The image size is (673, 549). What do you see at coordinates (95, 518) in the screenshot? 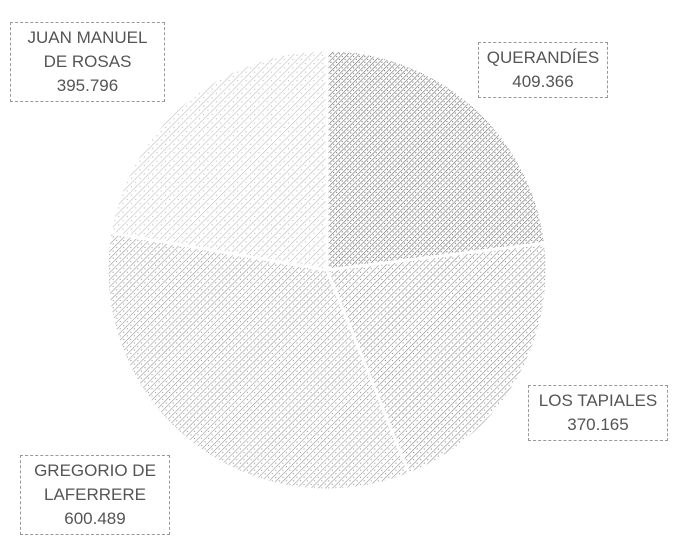
I see `slice-value: 600.489` at bounding box center [95, 518].